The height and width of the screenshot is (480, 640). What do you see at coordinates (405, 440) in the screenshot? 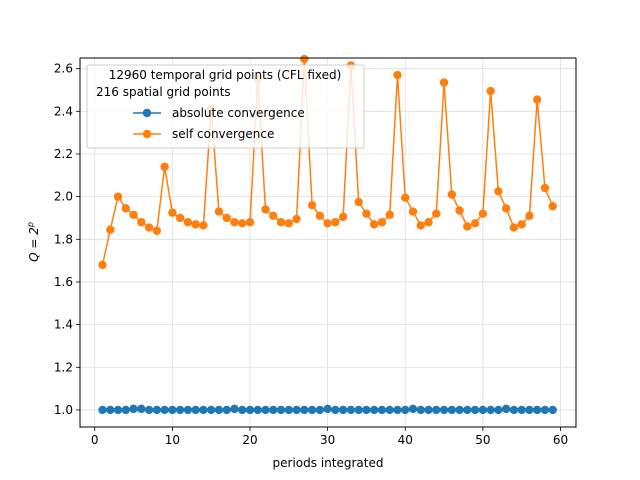
I see `x-tick-label: 40` at bounding box center [405, 440].